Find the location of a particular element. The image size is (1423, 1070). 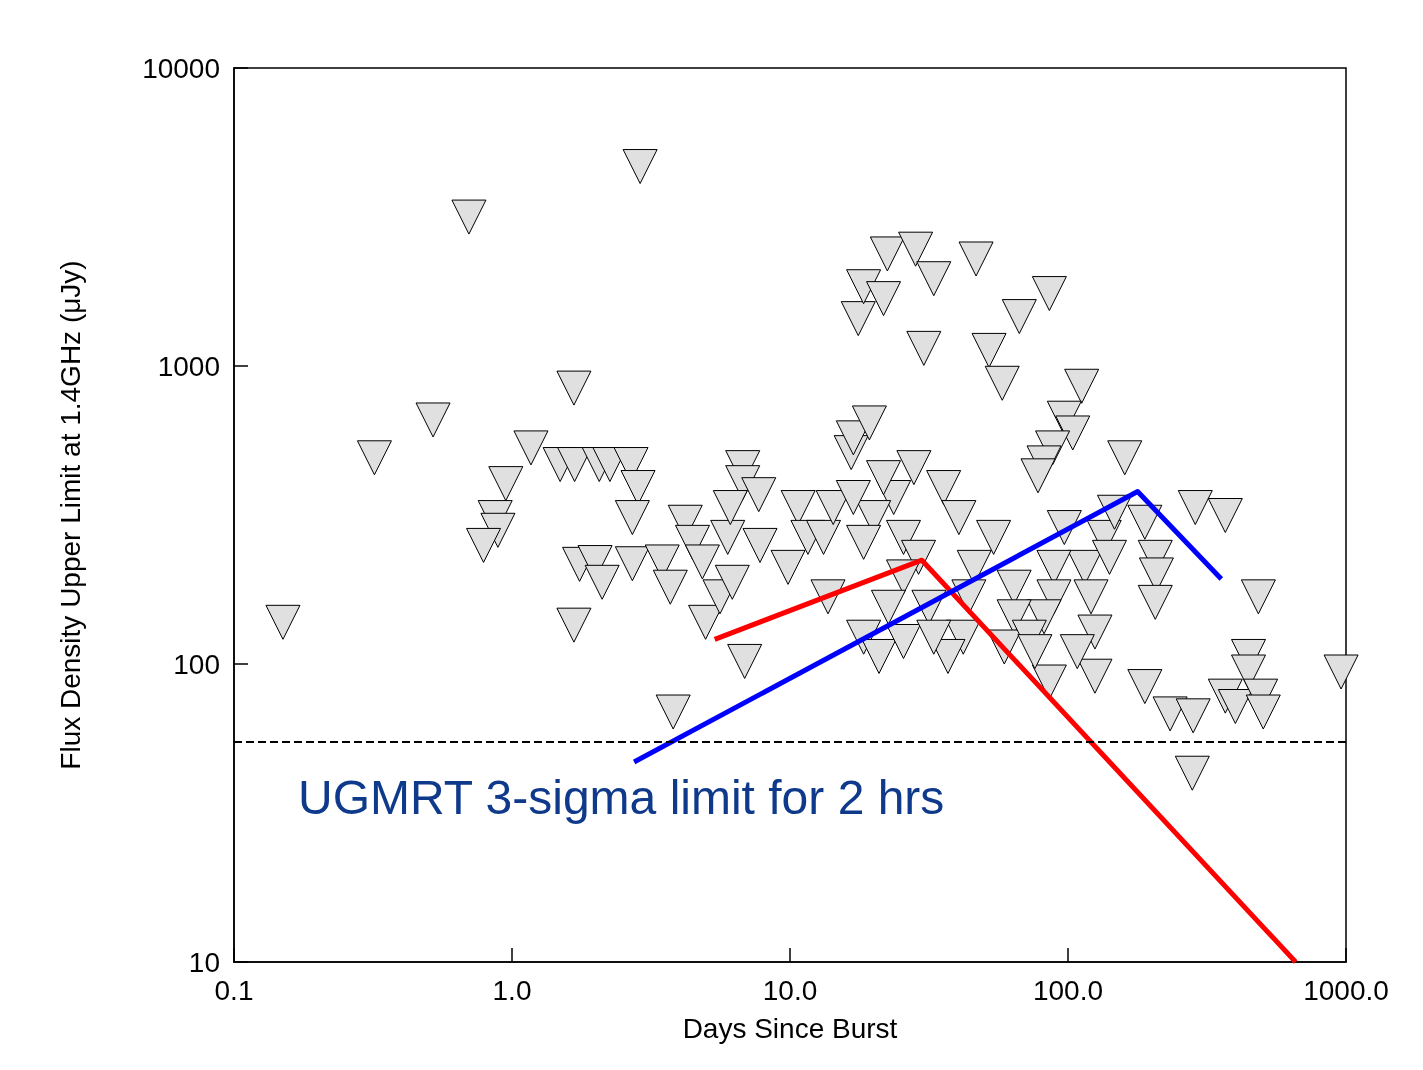

y-tick-label: 100 is located at coordinates (196, 664).